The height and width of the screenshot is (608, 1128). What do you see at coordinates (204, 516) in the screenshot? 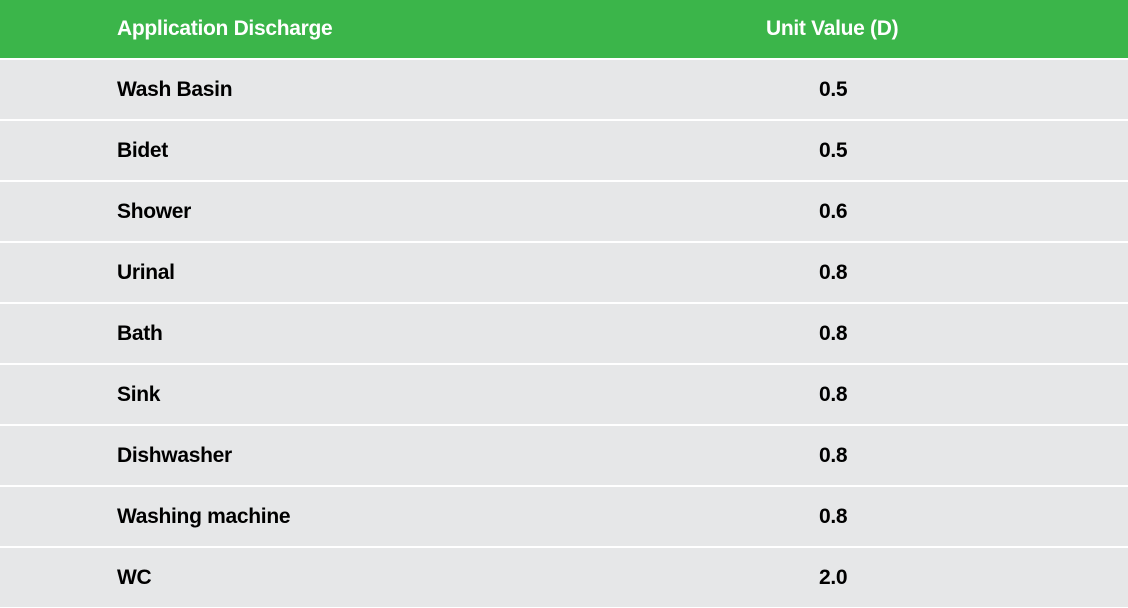
I see `row-application-name: Washing machine` at bounding box center [204, 516].